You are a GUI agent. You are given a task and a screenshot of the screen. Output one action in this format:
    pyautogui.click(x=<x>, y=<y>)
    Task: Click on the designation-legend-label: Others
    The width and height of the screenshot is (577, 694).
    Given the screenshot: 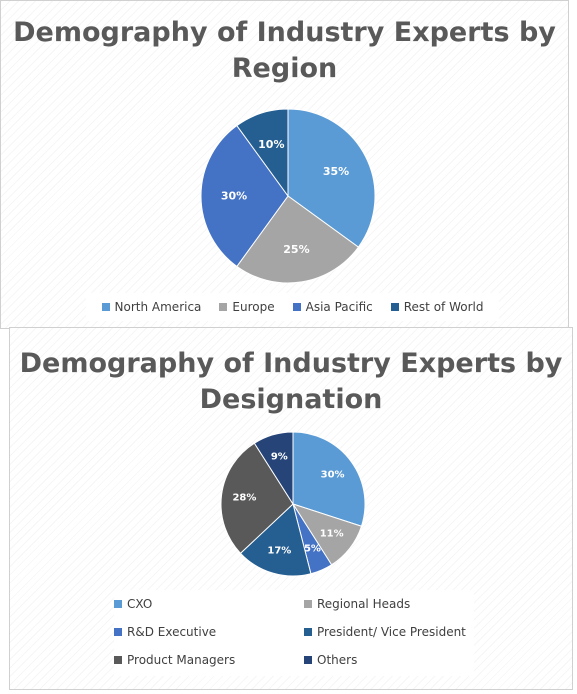 What is the action you would take?
    pyautogui.click(x=337, y=660)
    